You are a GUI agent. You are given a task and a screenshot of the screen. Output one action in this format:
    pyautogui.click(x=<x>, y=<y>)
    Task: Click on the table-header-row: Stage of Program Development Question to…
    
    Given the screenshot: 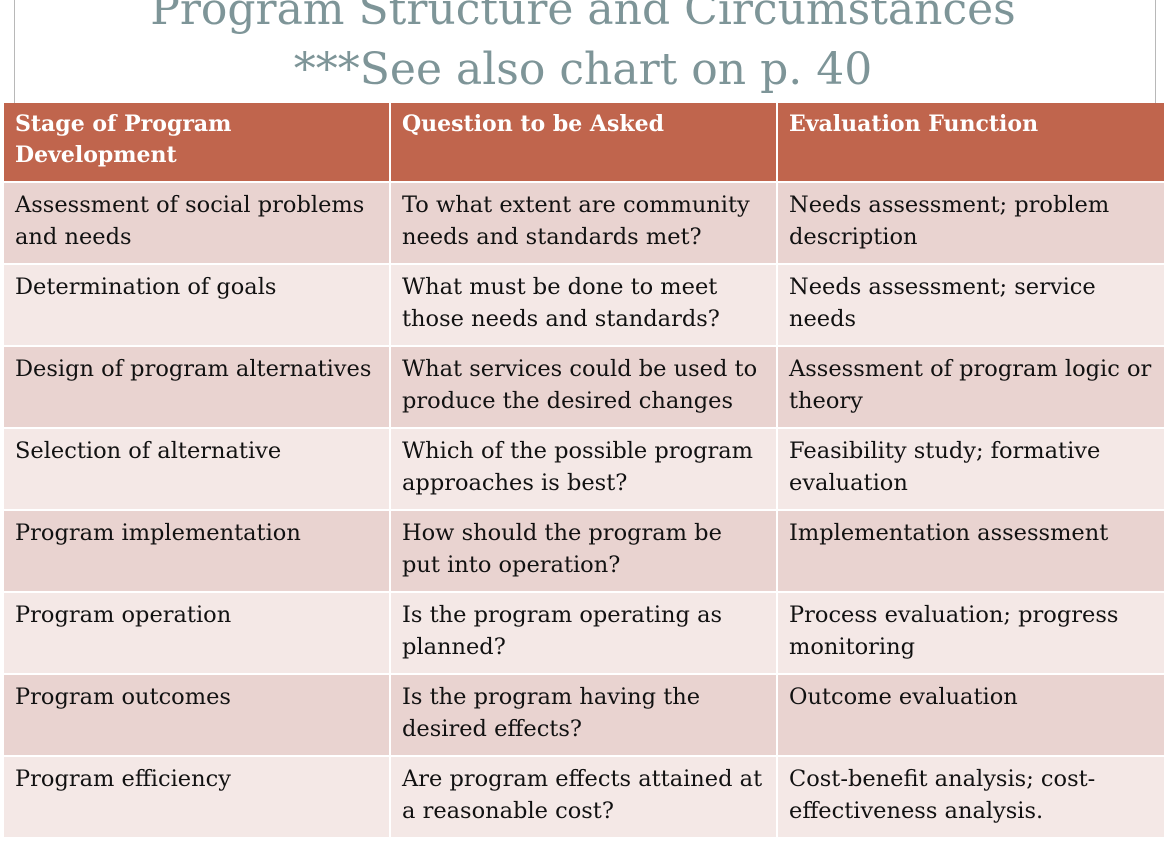 What is the action you would take?
    pyautogui.click(x=584, y=143)
    